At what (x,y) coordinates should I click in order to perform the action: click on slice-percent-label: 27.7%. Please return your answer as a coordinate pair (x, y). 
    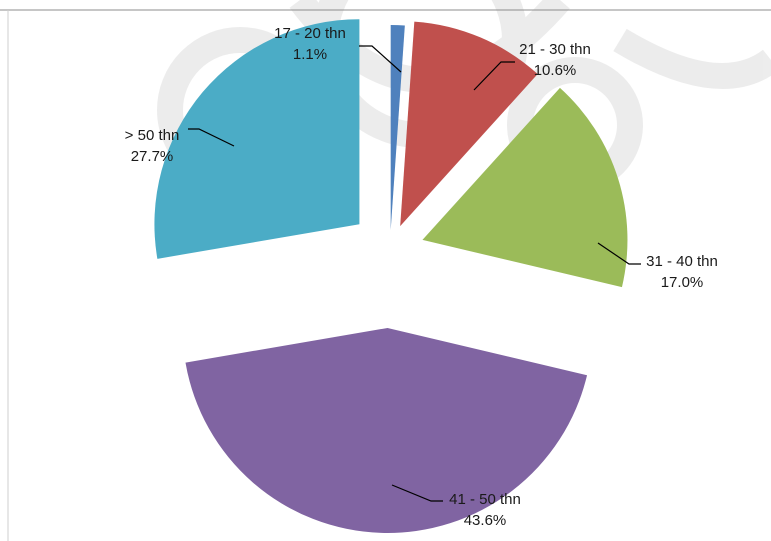
    Looking at the image, I should click on (152, 156).